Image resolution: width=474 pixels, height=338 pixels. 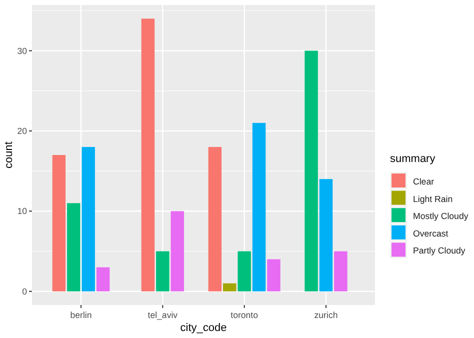 What do you see at coordinates (81, 315) in the screenshot?
I see `x-tick-label: berlin` at bounding box center [81, 315].